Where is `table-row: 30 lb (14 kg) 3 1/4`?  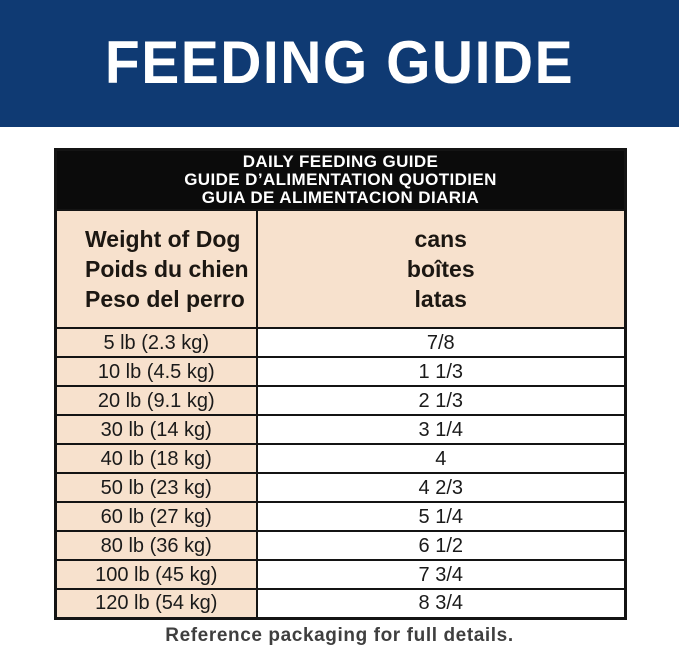 table-row: 30 lb (14 kg) 3 1/4 is located at coordinates (340, 429).